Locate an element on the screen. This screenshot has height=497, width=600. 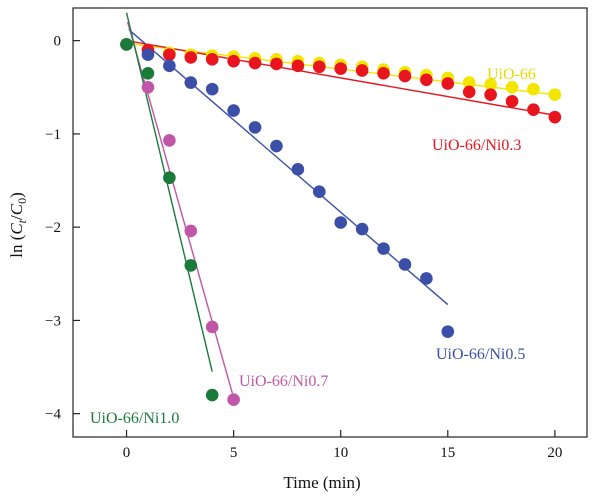
x-axis-title: Time (min) is located at coordinates (321, 482).